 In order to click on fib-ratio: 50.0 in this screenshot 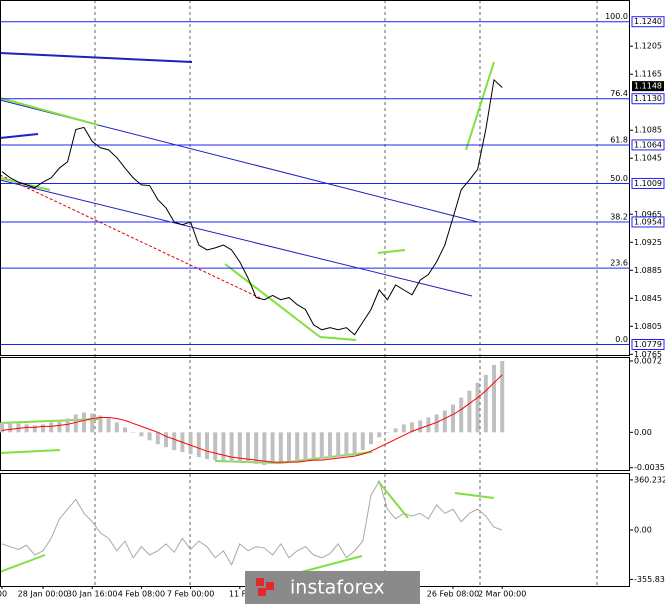, I will do `click(619, 178)`.